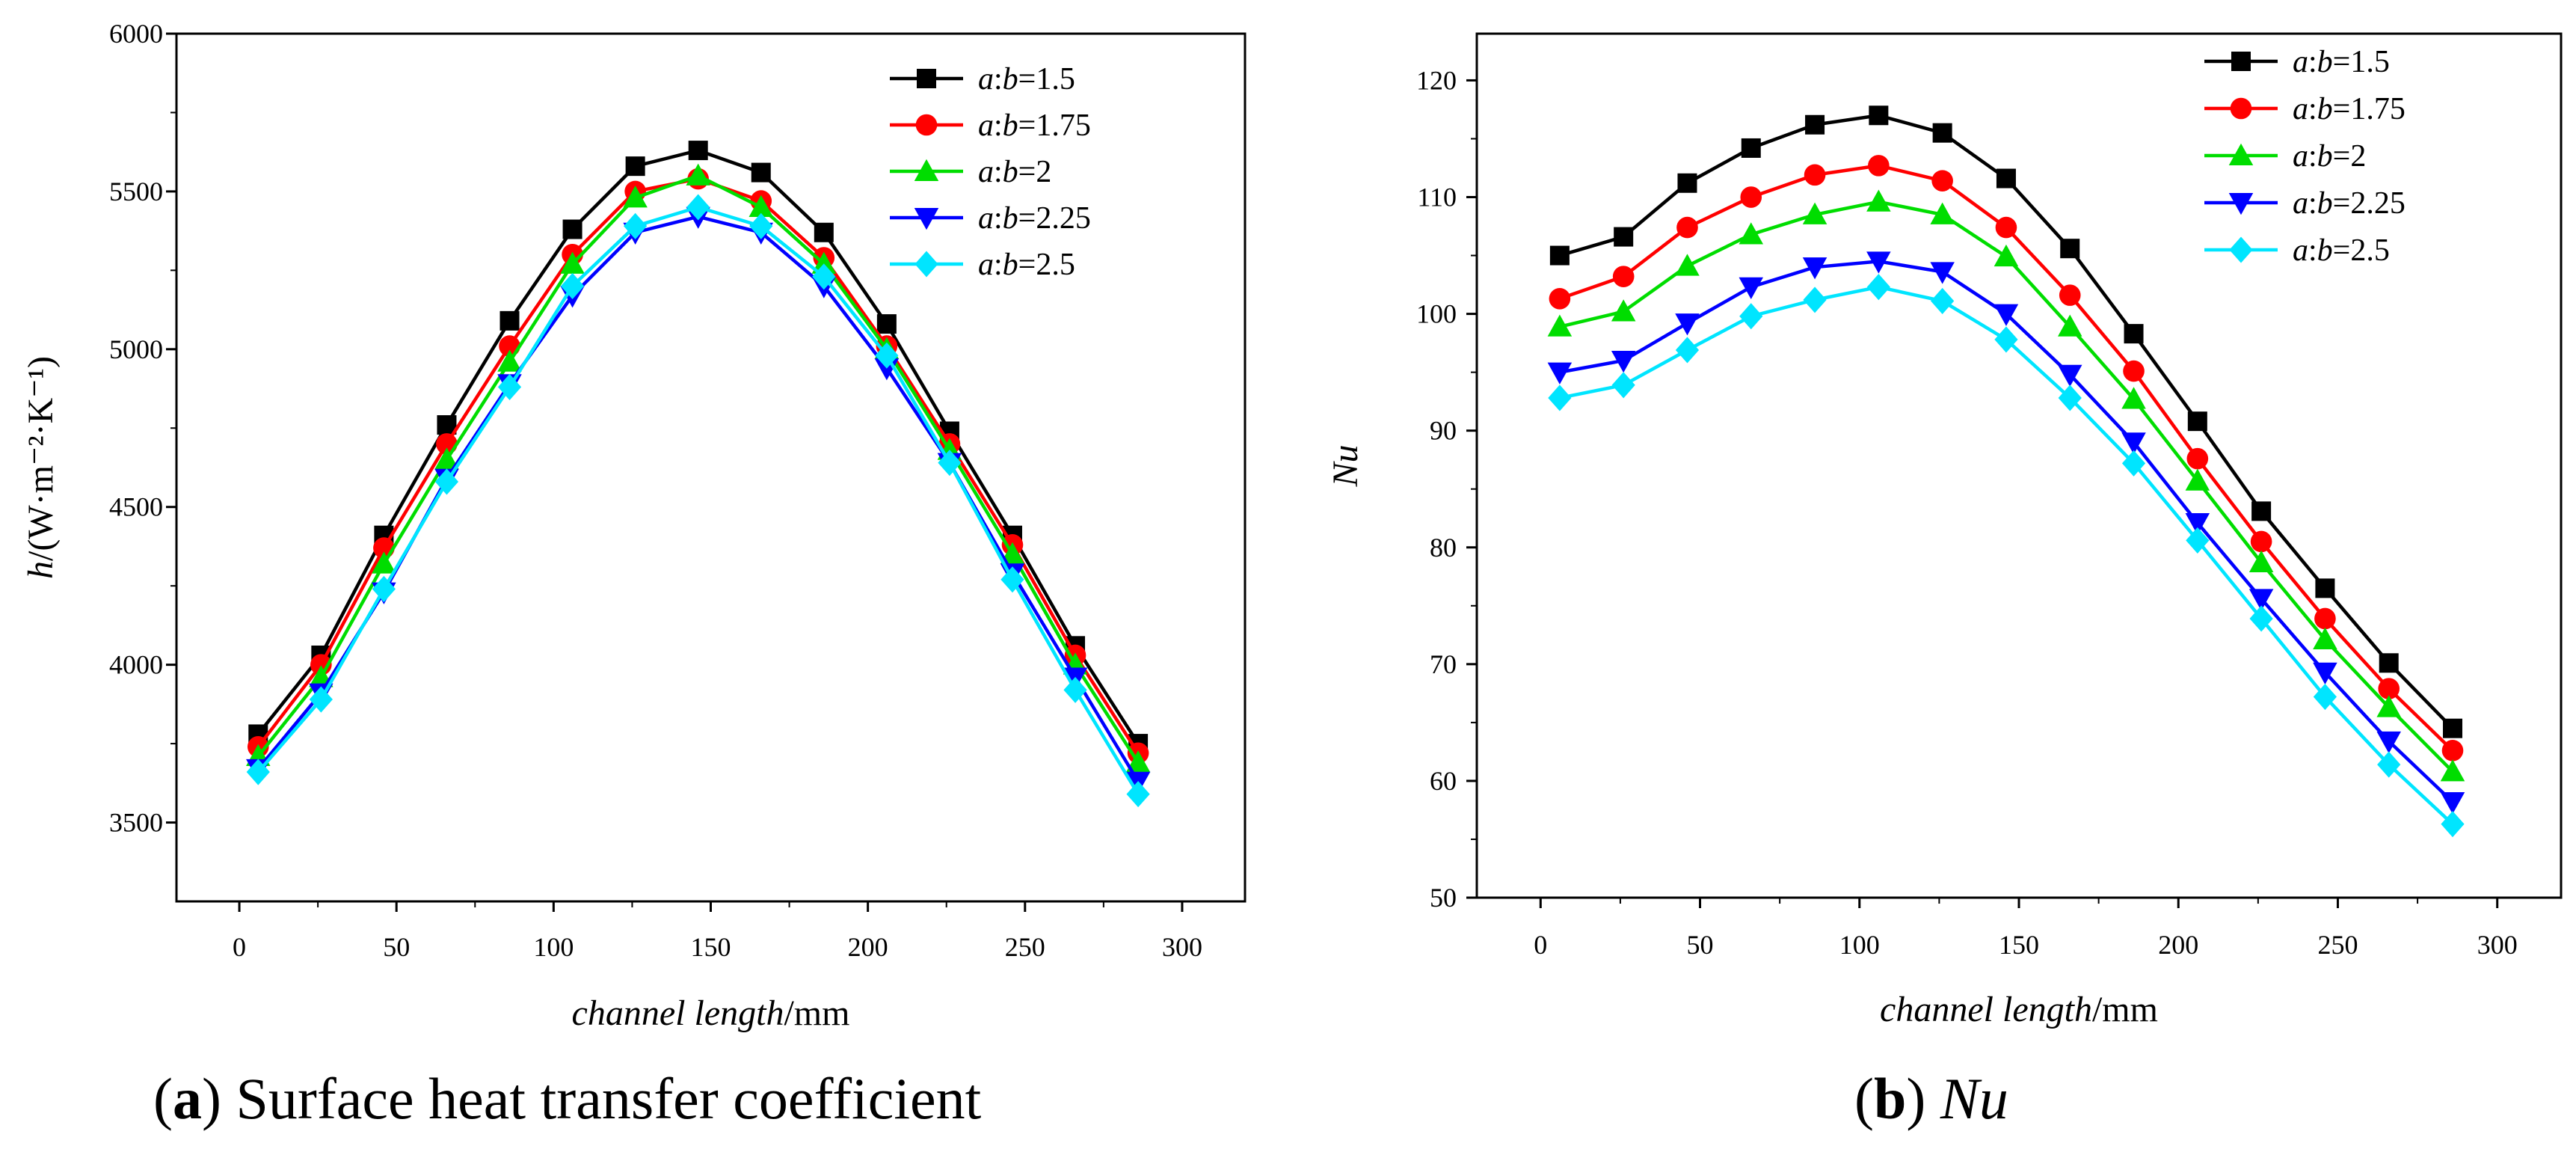  Describe the element at coordinates (1436, 80) in the screenshot. I see `y-tick-label: 120` at that location.